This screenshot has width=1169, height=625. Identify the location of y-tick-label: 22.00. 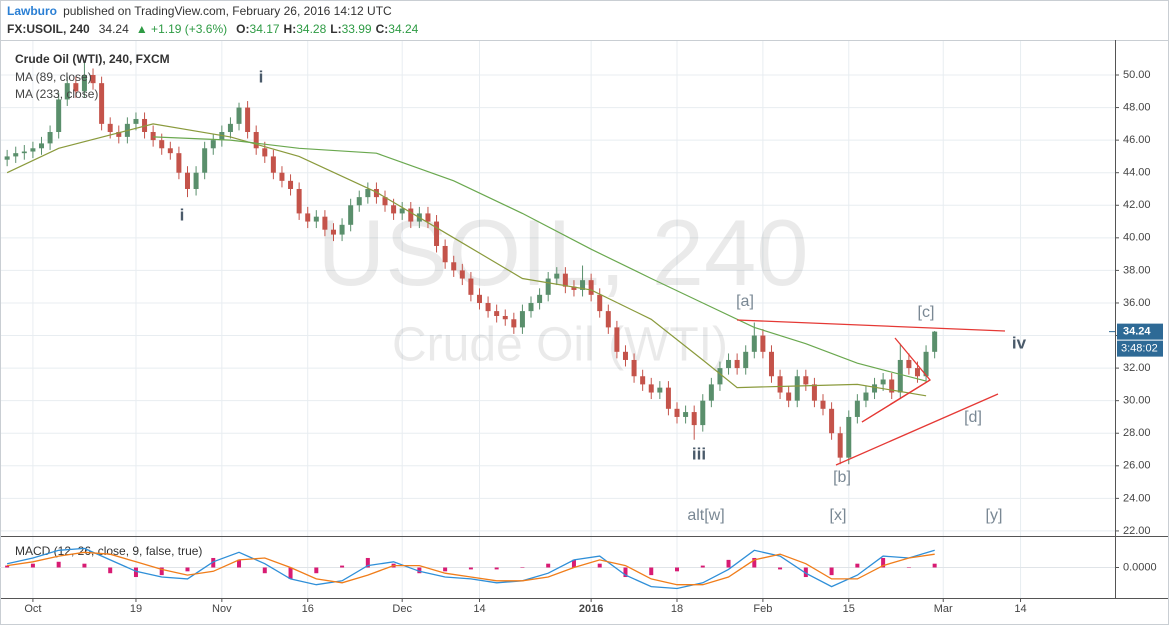
(1137, 531).